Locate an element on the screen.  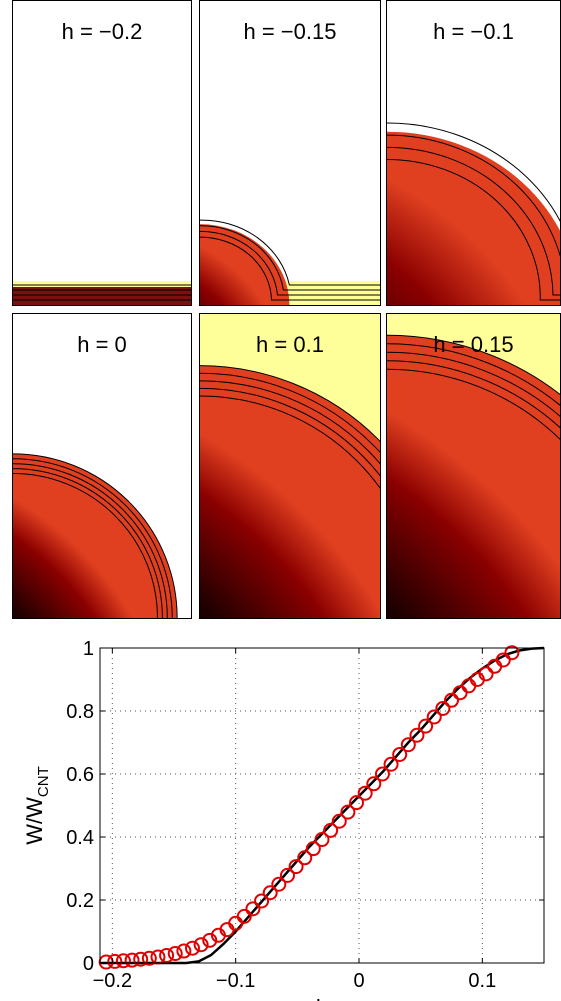
y-tick-label: 0 is located at coordinates (88, 964).